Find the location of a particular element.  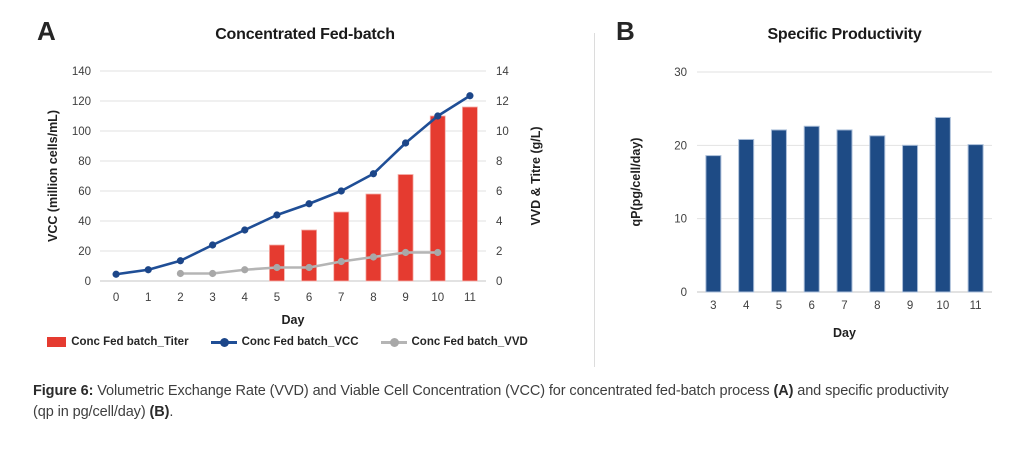

vvd-line-swatch-icon is located at coordinates (393, 342).